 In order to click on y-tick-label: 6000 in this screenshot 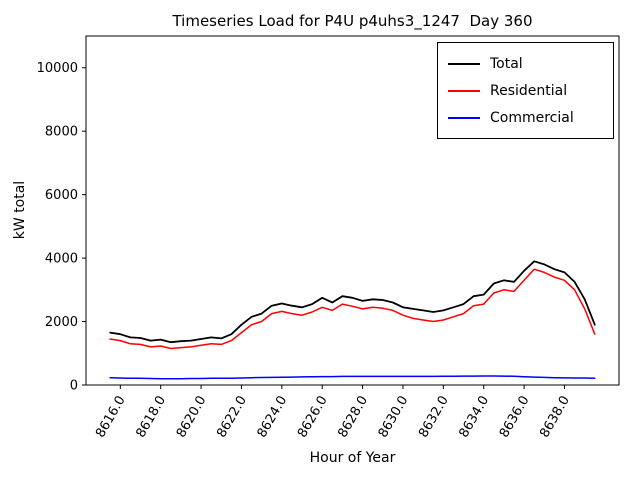, I will do `click(61, 195)`.